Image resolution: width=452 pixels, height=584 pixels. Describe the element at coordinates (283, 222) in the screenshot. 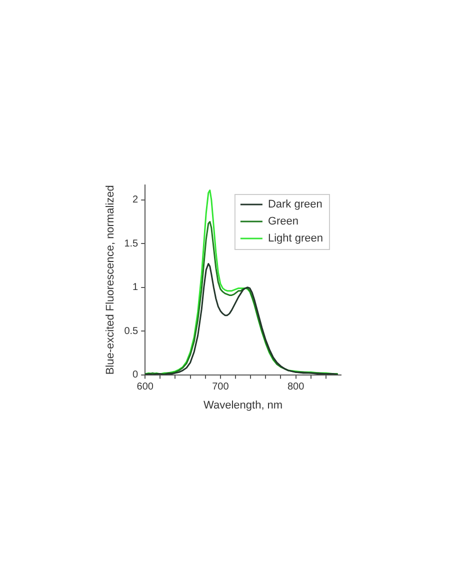

I see `legend-label: Green` at that location.